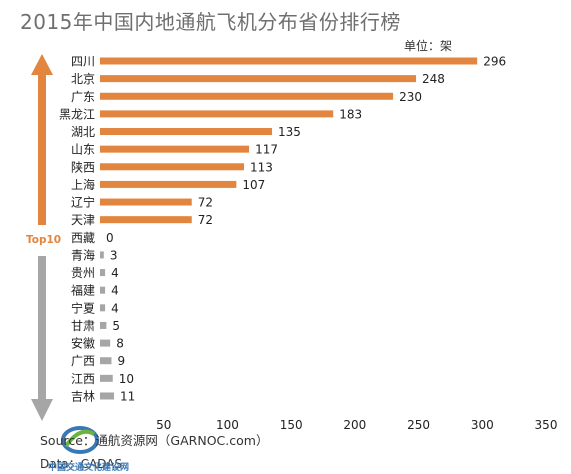 This screenshot has width=571, height=474. What do you see at coordinates (482, 425) in the screenshot?
I see `x-tick-label: 300` at bounding box center [482, 425].